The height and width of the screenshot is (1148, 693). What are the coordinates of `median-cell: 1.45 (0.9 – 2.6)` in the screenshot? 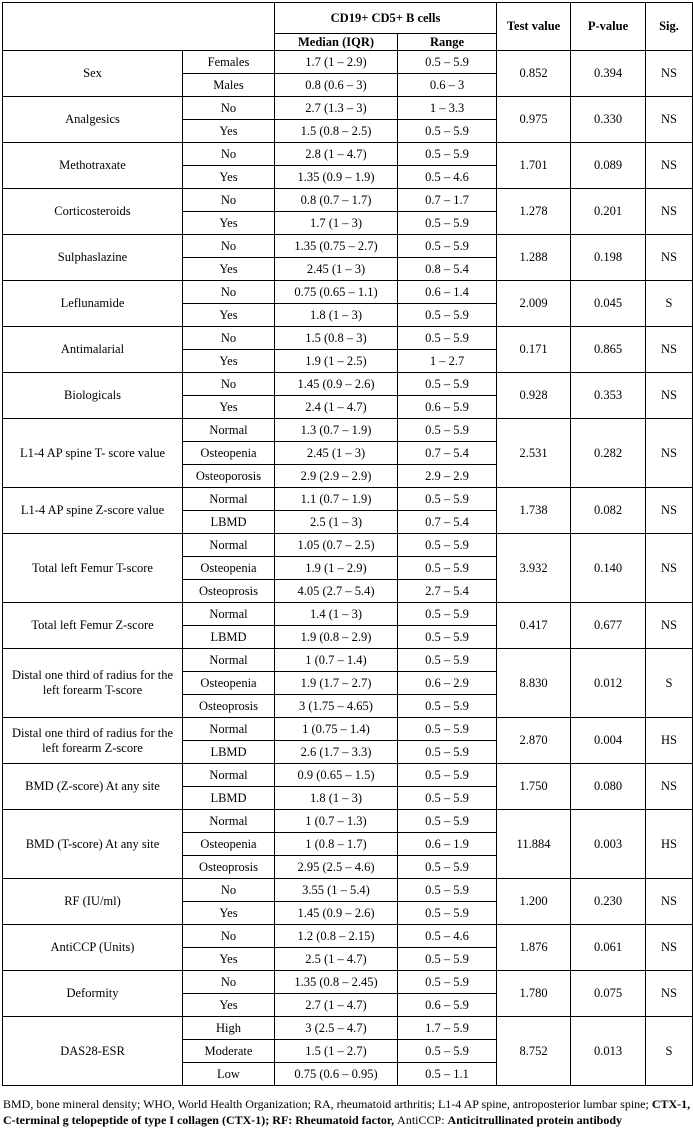 It's located at (336, 913).